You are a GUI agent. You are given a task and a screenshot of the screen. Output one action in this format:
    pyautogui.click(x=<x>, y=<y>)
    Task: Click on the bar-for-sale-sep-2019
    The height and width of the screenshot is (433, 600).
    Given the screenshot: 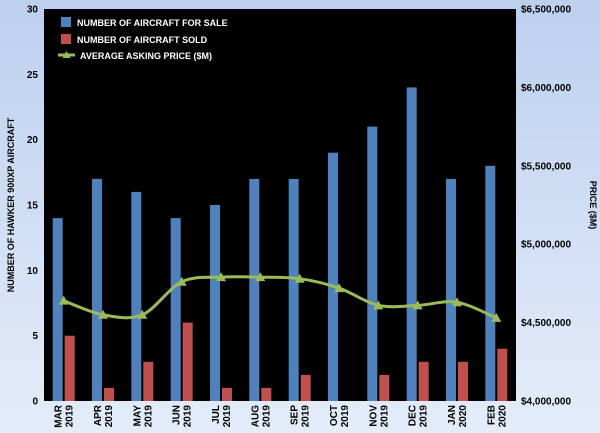 What is the action you would take?
    pyautogui.click(x=293, y=289)
    